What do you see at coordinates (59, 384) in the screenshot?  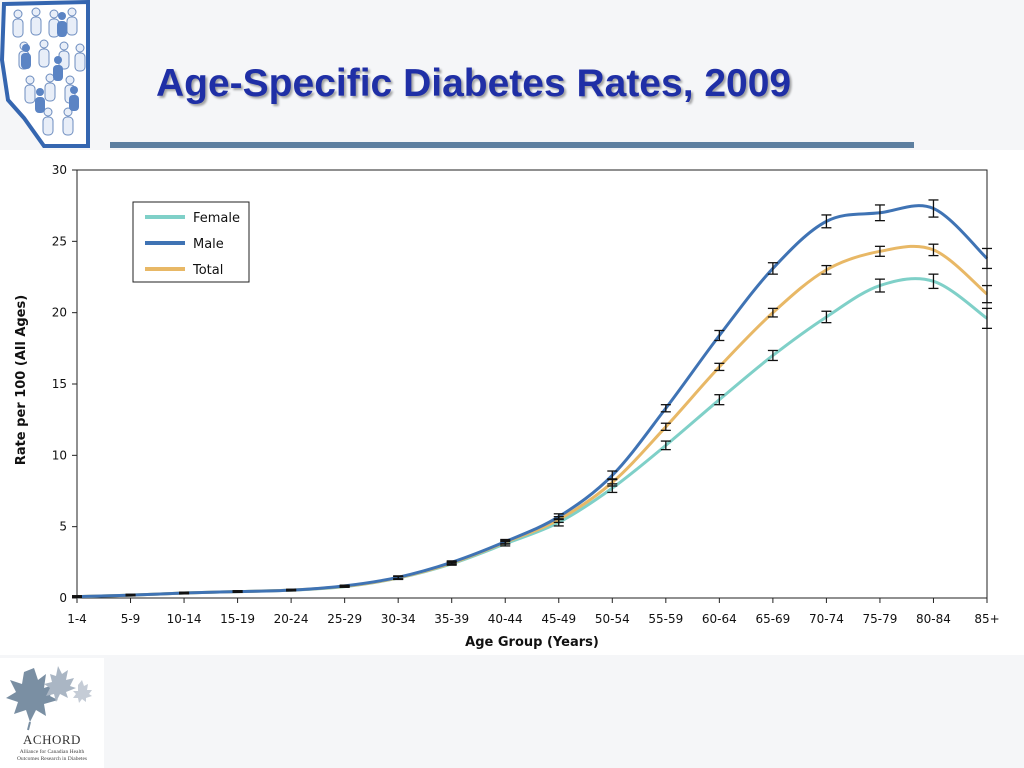 I see `y-tick-label: 15` at bounding box center [59, 384].